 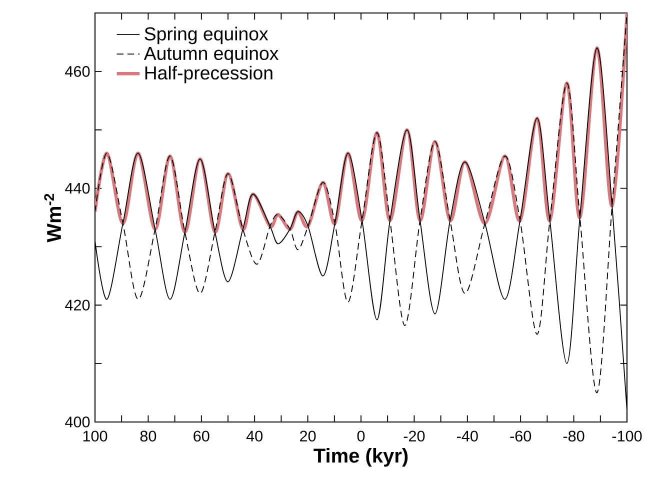 What do you see at coordinates (202, 436) in the screenshot?
I see `x-tick-label: 60` at bounding box center [202, 436].